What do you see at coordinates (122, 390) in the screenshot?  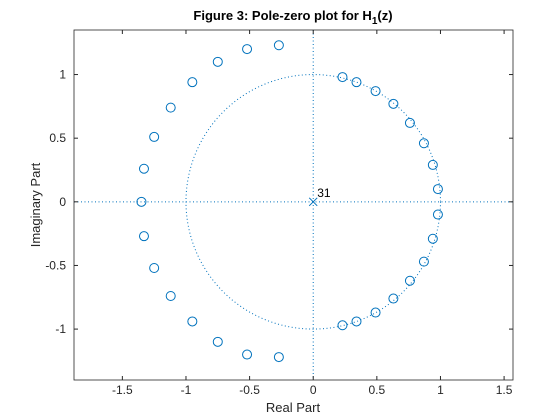 I see `x-tick-label: -1.5` at bounding box center [122, 390].